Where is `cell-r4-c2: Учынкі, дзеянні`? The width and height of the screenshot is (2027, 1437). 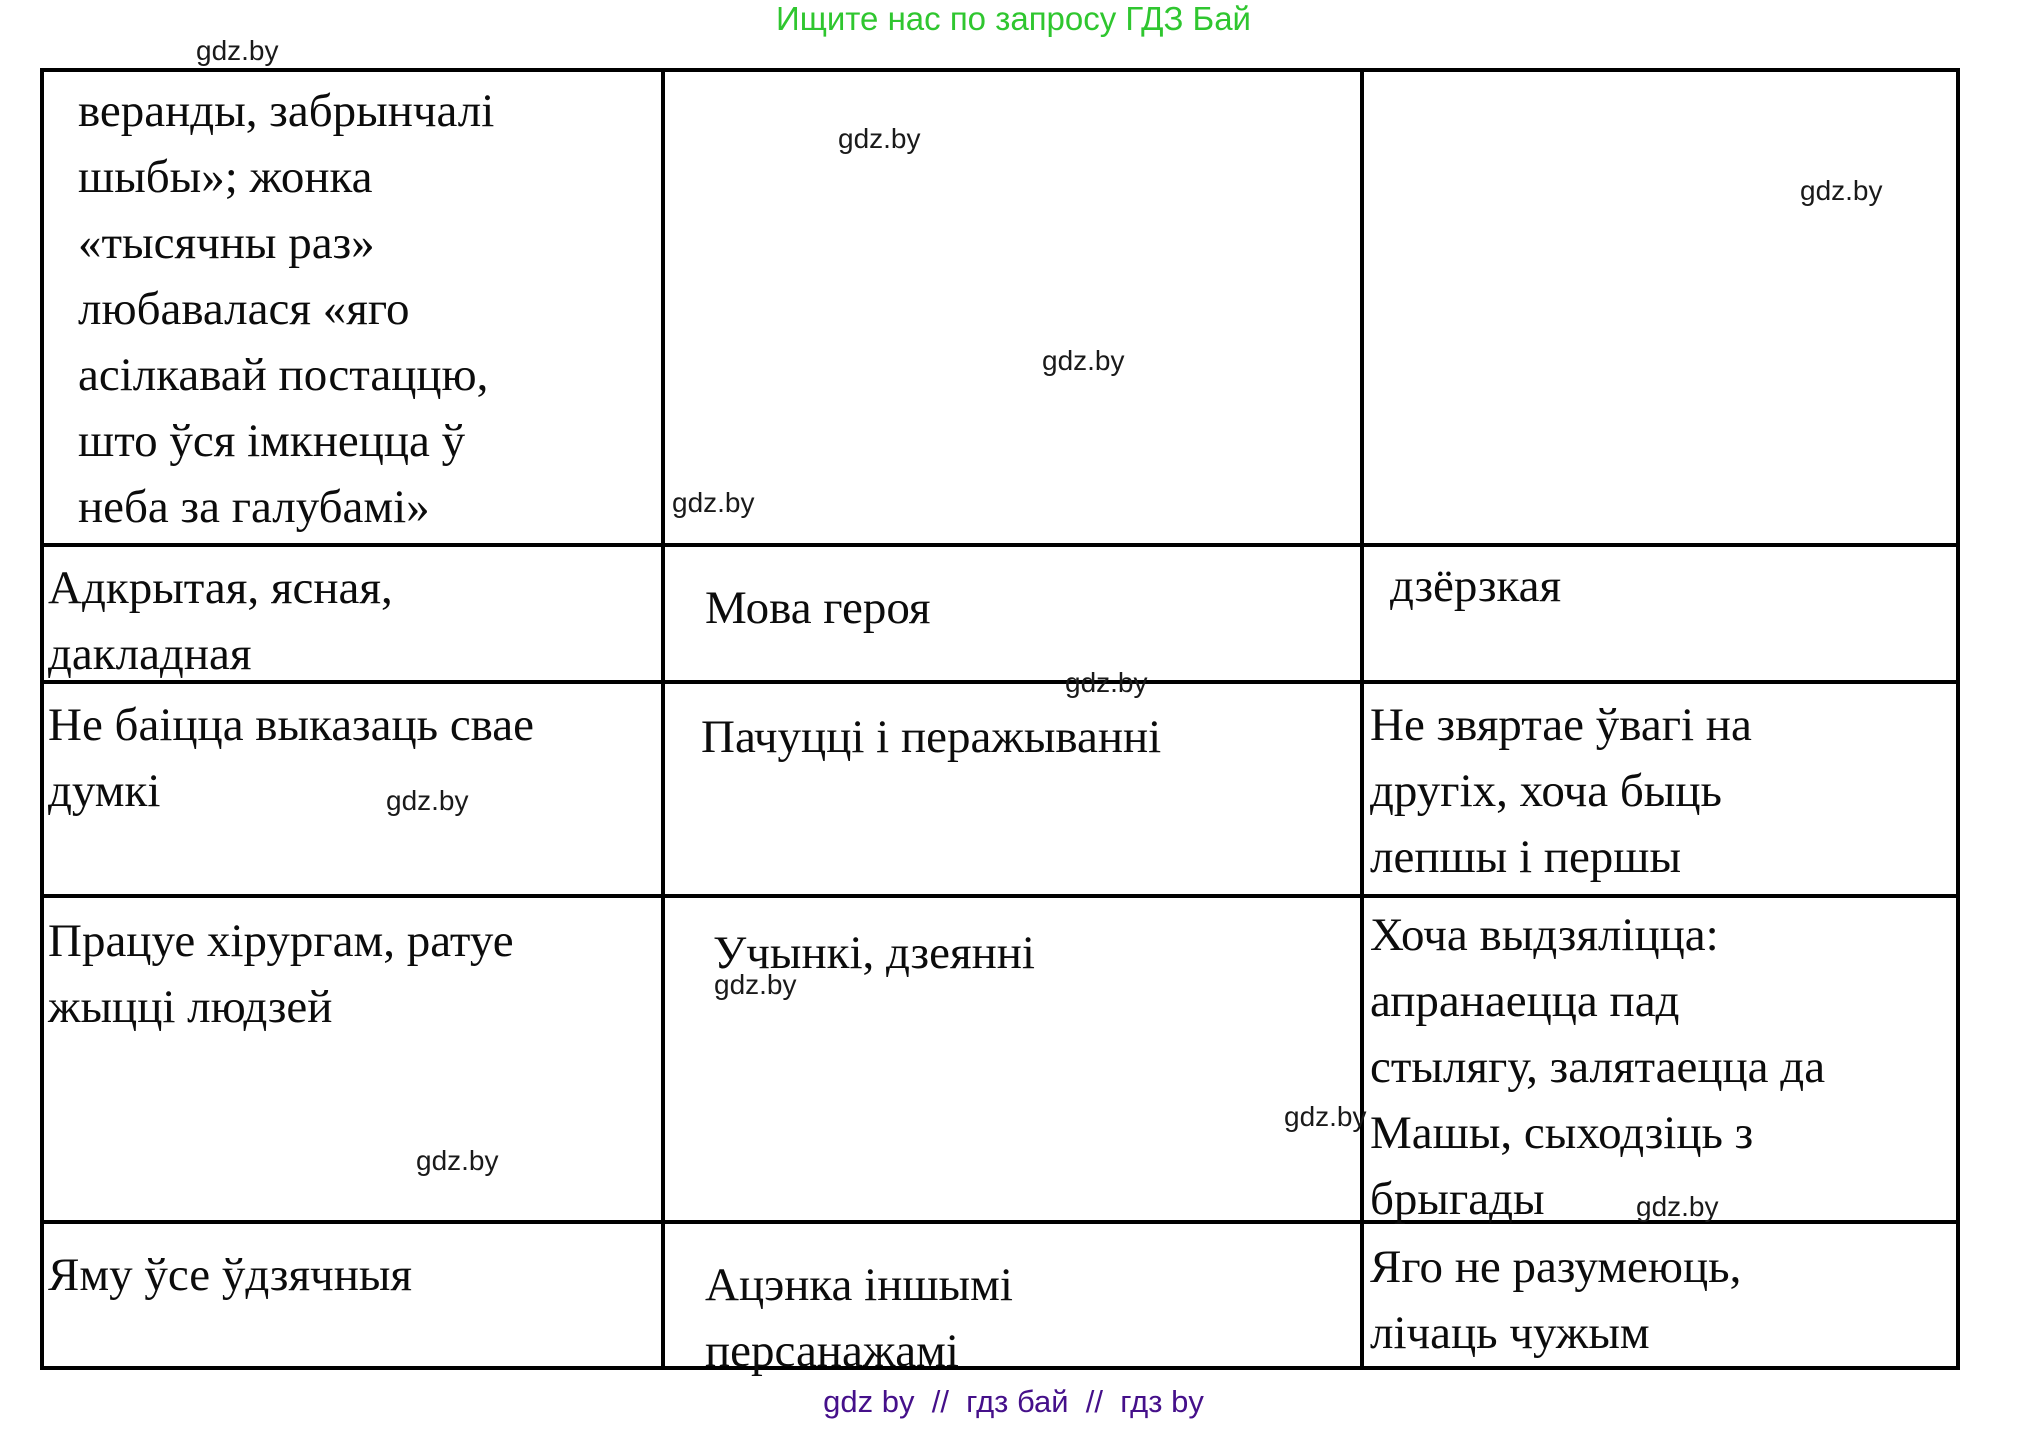 cell-r4-c2: Учынкі, дзеянні is located at coordinates (1014, 1061).